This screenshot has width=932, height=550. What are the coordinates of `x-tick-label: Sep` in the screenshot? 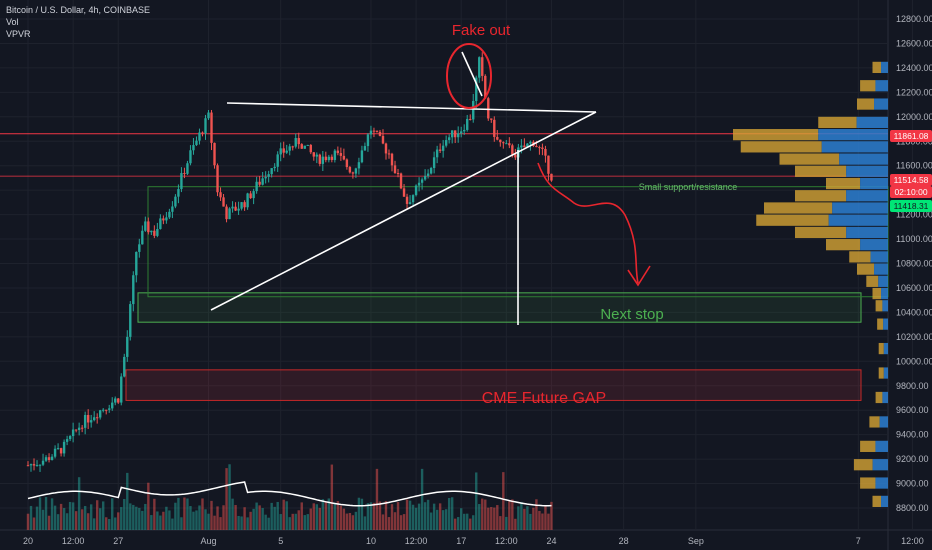 It's located at (696, 541).